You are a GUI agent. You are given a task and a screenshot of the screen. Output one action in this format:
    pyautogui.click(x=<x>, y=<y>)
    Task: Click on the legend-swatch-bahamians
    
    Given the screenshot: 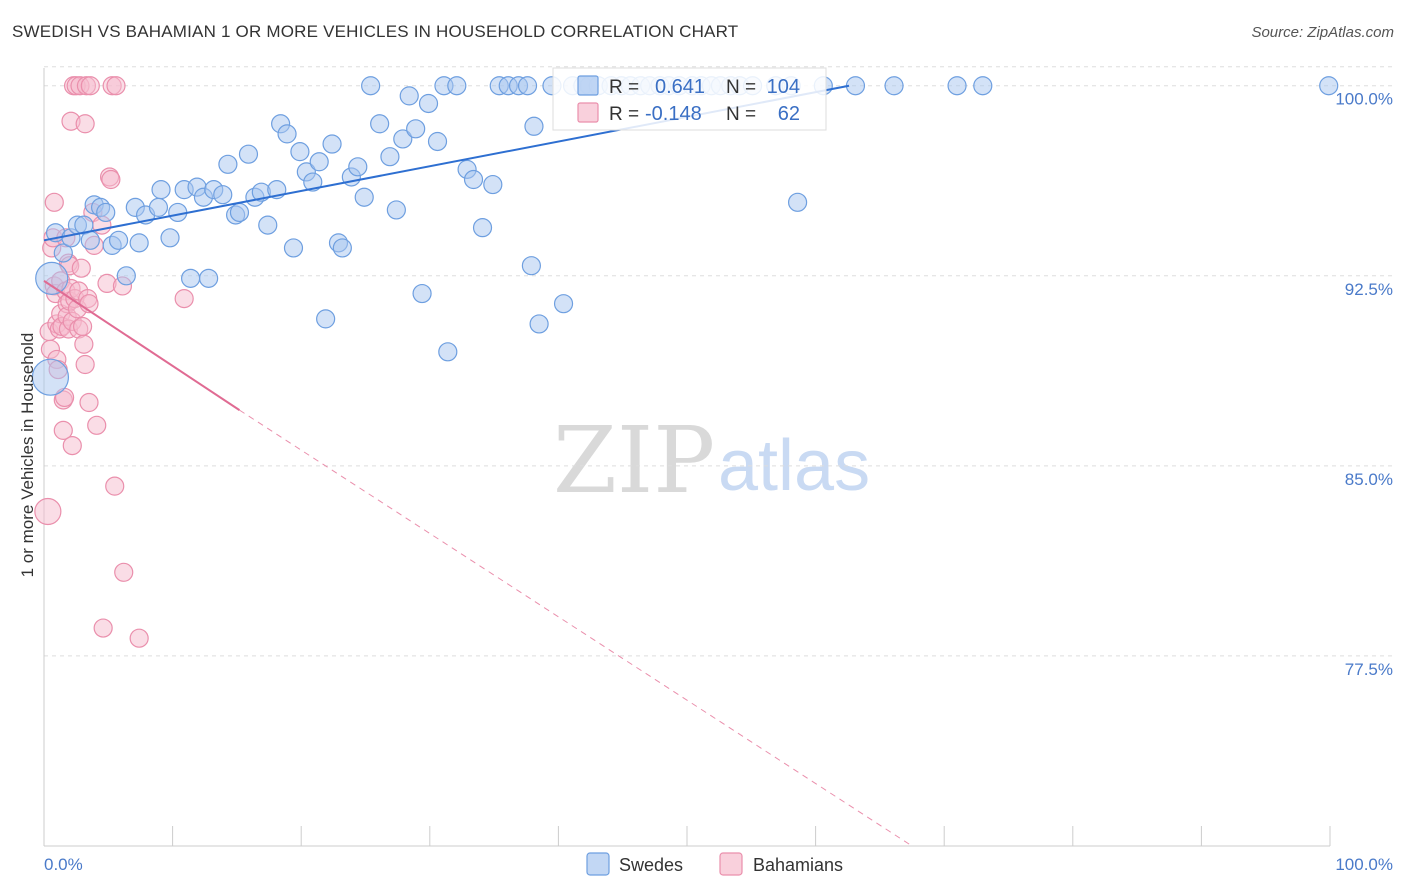 What is the action you would take?
    pyautogui.click(x=731, y=864)
    